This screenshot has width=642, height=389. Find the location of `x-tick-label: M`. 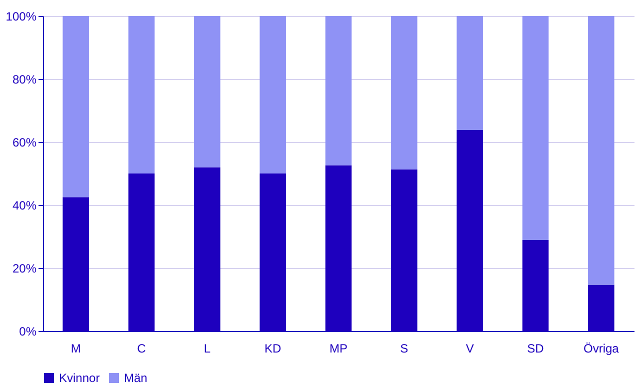

x-tick-label: M is located at coordinates (75, 349).